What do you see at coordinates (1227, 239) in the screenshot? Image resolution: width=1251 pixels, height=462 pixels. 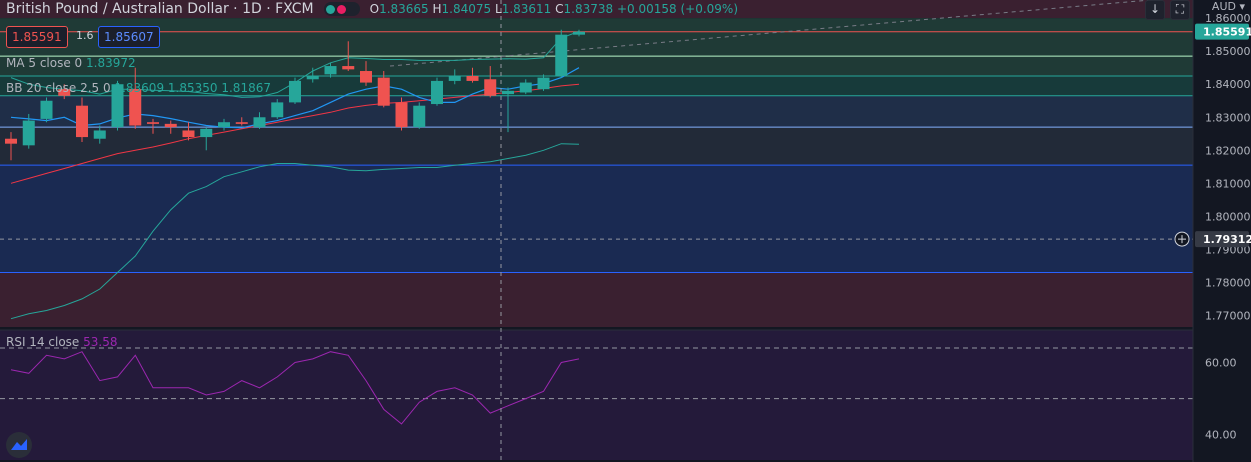 I see `crosshair-price-label: 1.79312` at bounding box center [1227, 239].